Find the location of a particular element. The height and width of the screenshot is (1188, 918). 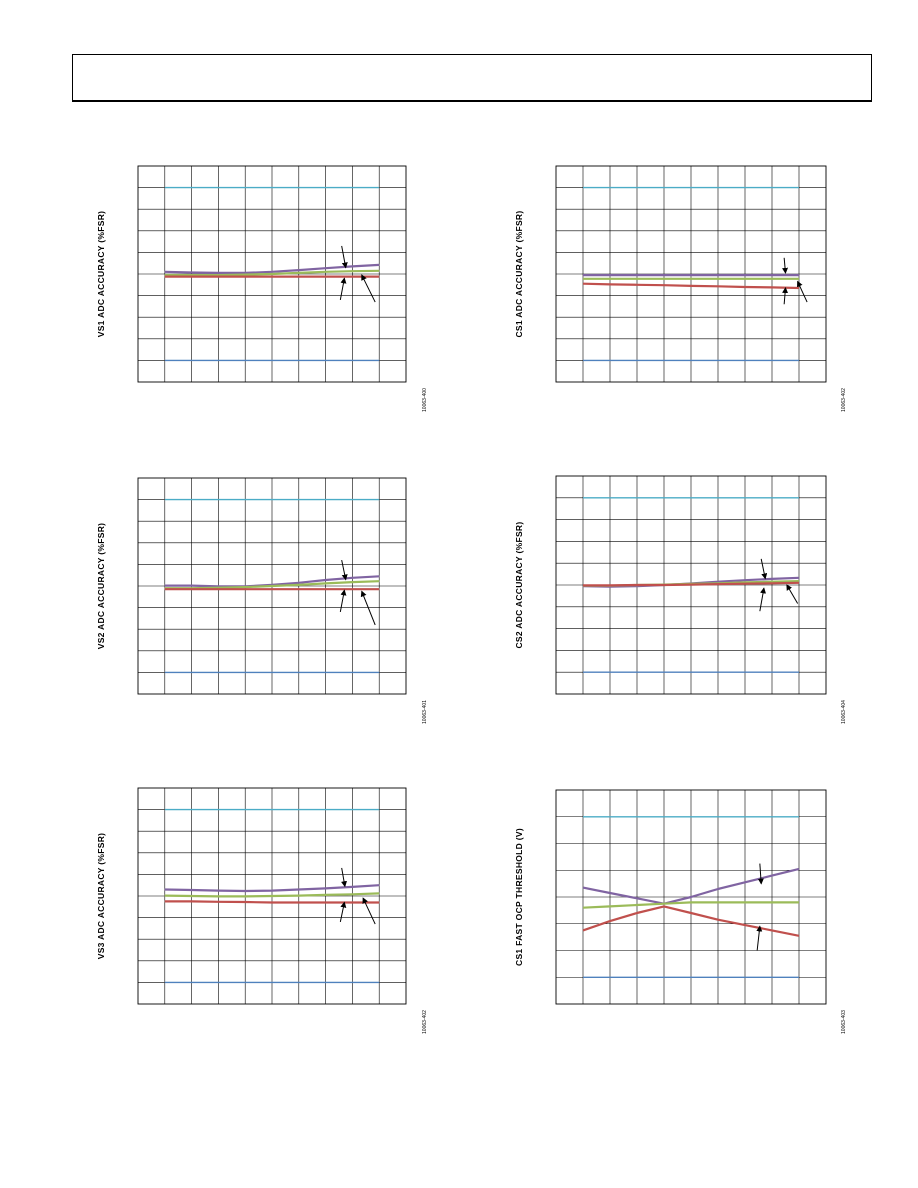

figure-id: 10063-400 is located at coordinates (425, 400).